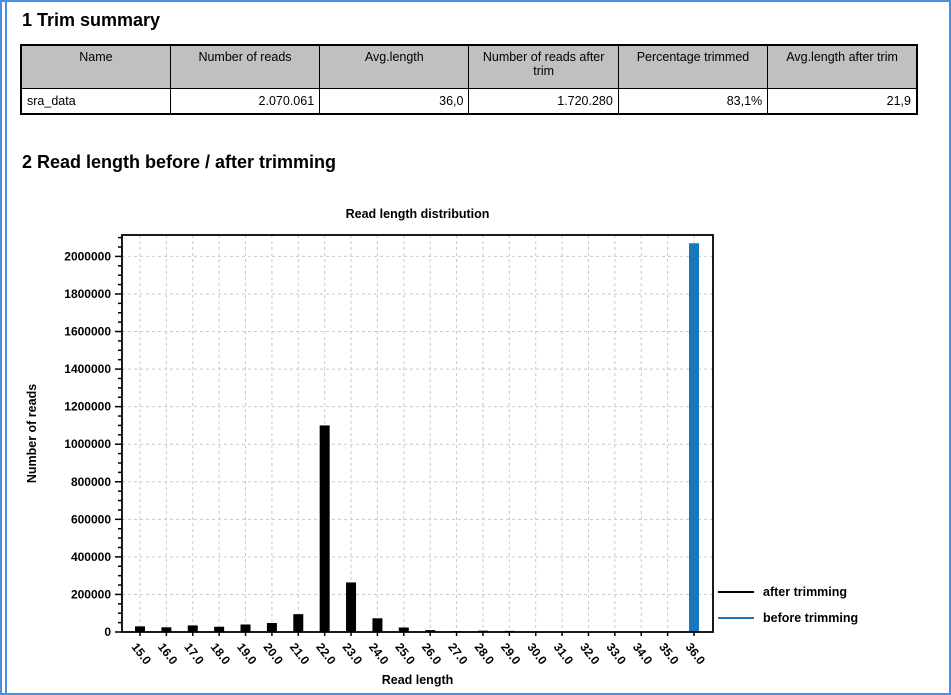 The width and height of the screenshot is (951, 695). I want to click on y-tick-label: 600000, so click(91, 519).